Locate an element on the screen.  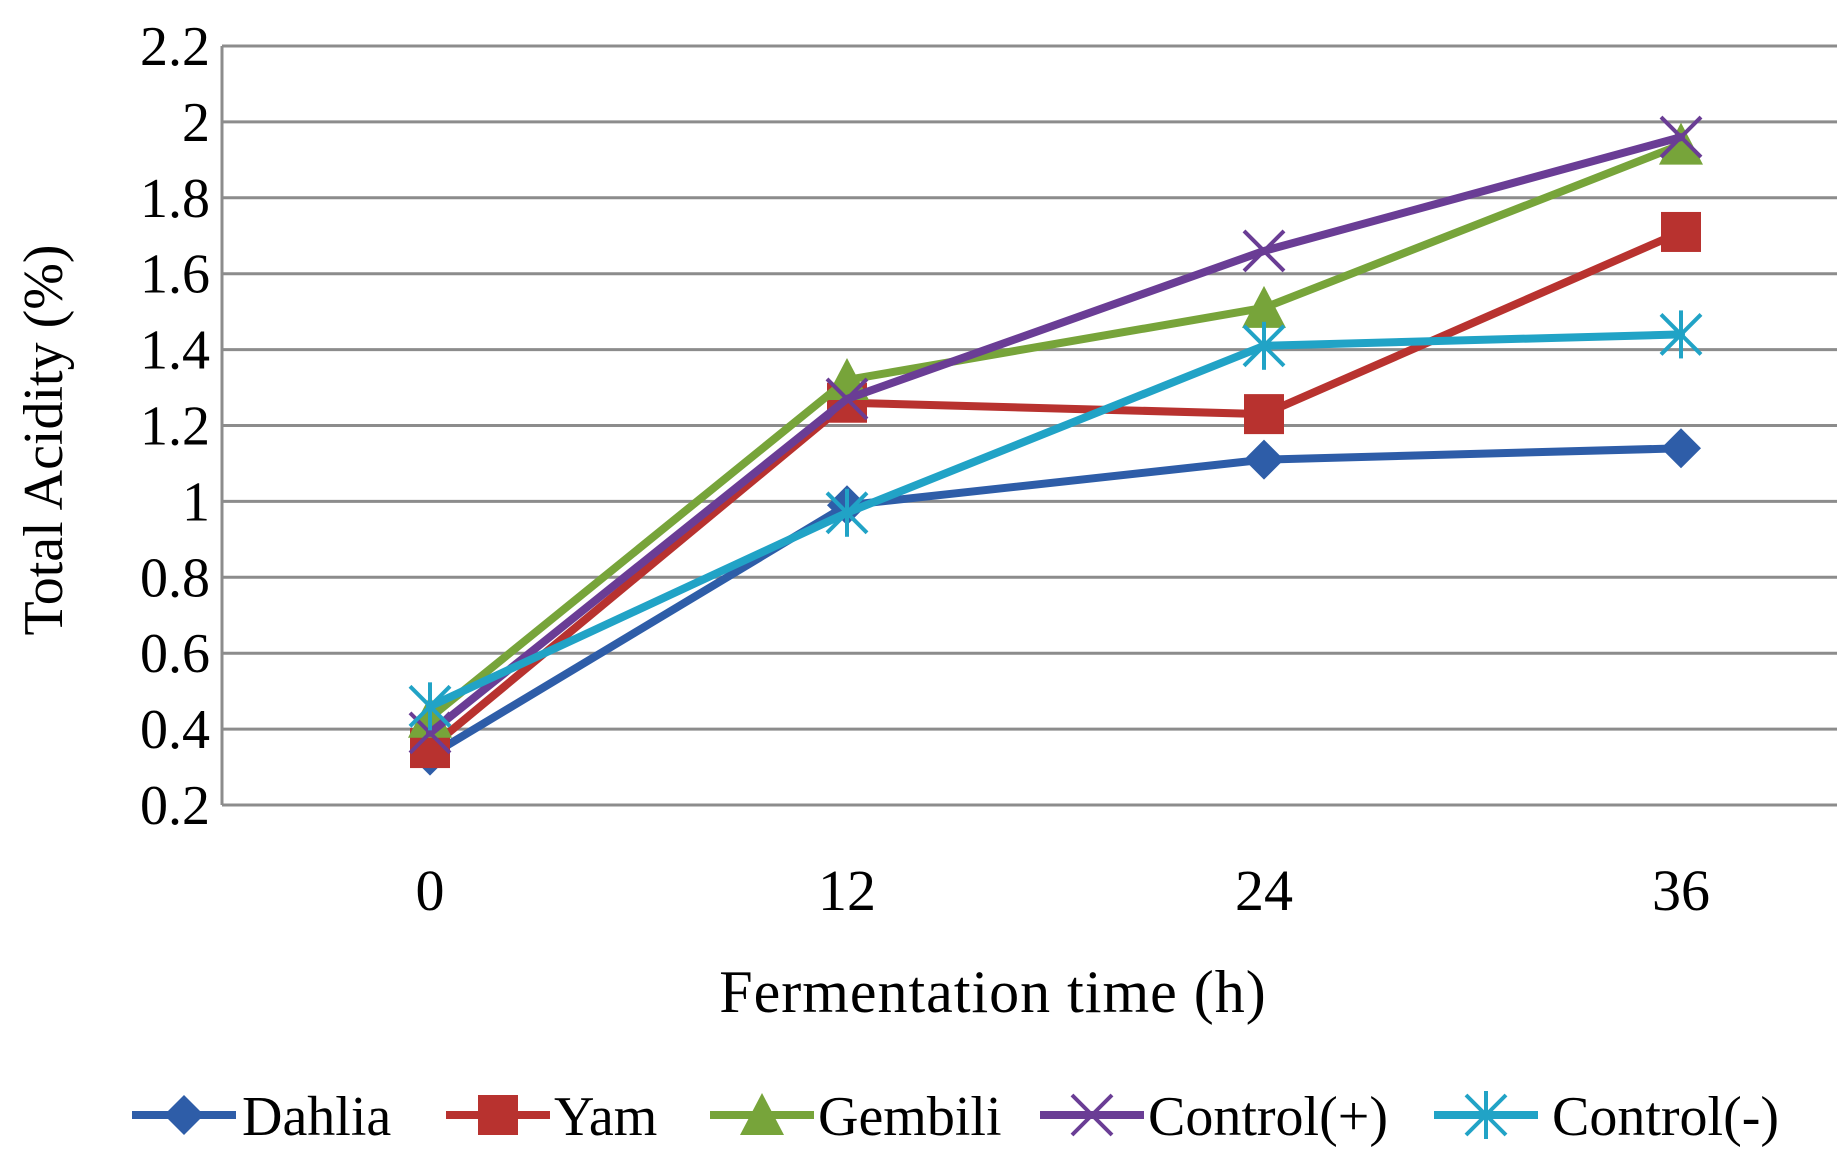
y-tick-label: 0.6 is located at coordinates (175, 654).